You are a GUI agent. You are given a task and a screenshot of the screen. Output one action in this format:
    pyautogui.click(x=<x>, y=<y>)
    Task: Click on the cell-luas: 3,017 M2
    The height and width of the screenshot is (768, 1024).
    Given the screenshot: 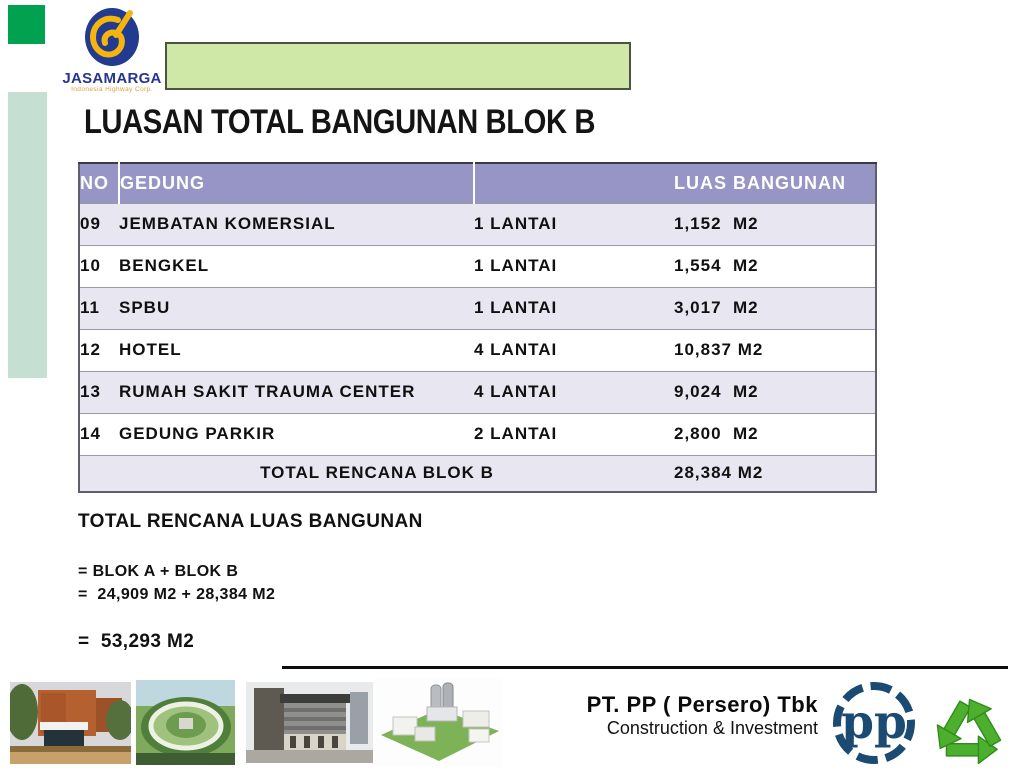 What is the action you would take?
    pyautogui.click(x=775, y=308)
    